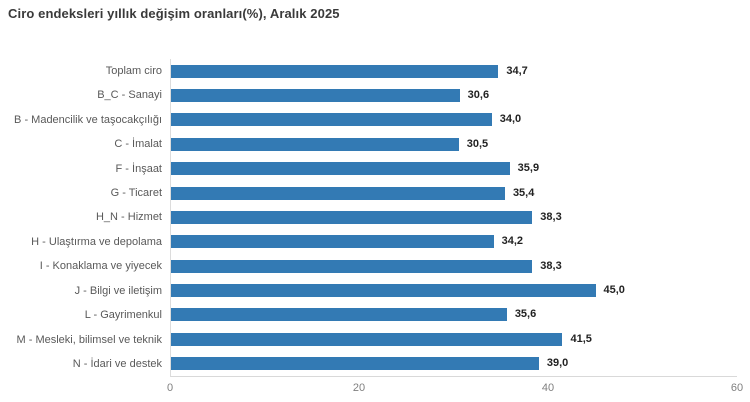 This screenshot has width=750, height=402. I want to click on bar-row: 35,4, so click(454, 193).